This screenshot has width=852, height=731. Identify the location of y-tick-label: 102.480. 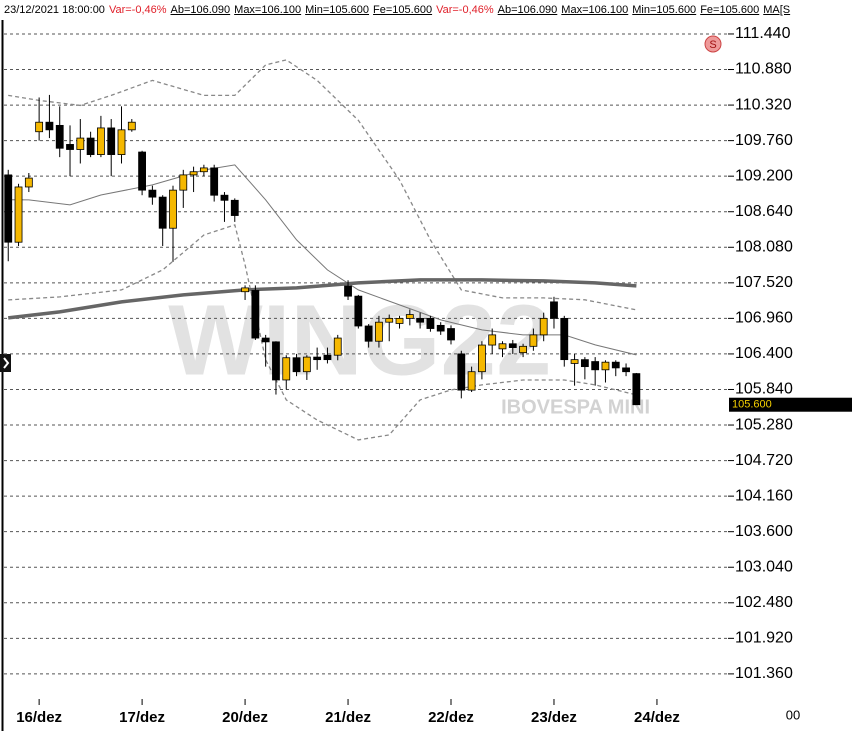
(764, 602).